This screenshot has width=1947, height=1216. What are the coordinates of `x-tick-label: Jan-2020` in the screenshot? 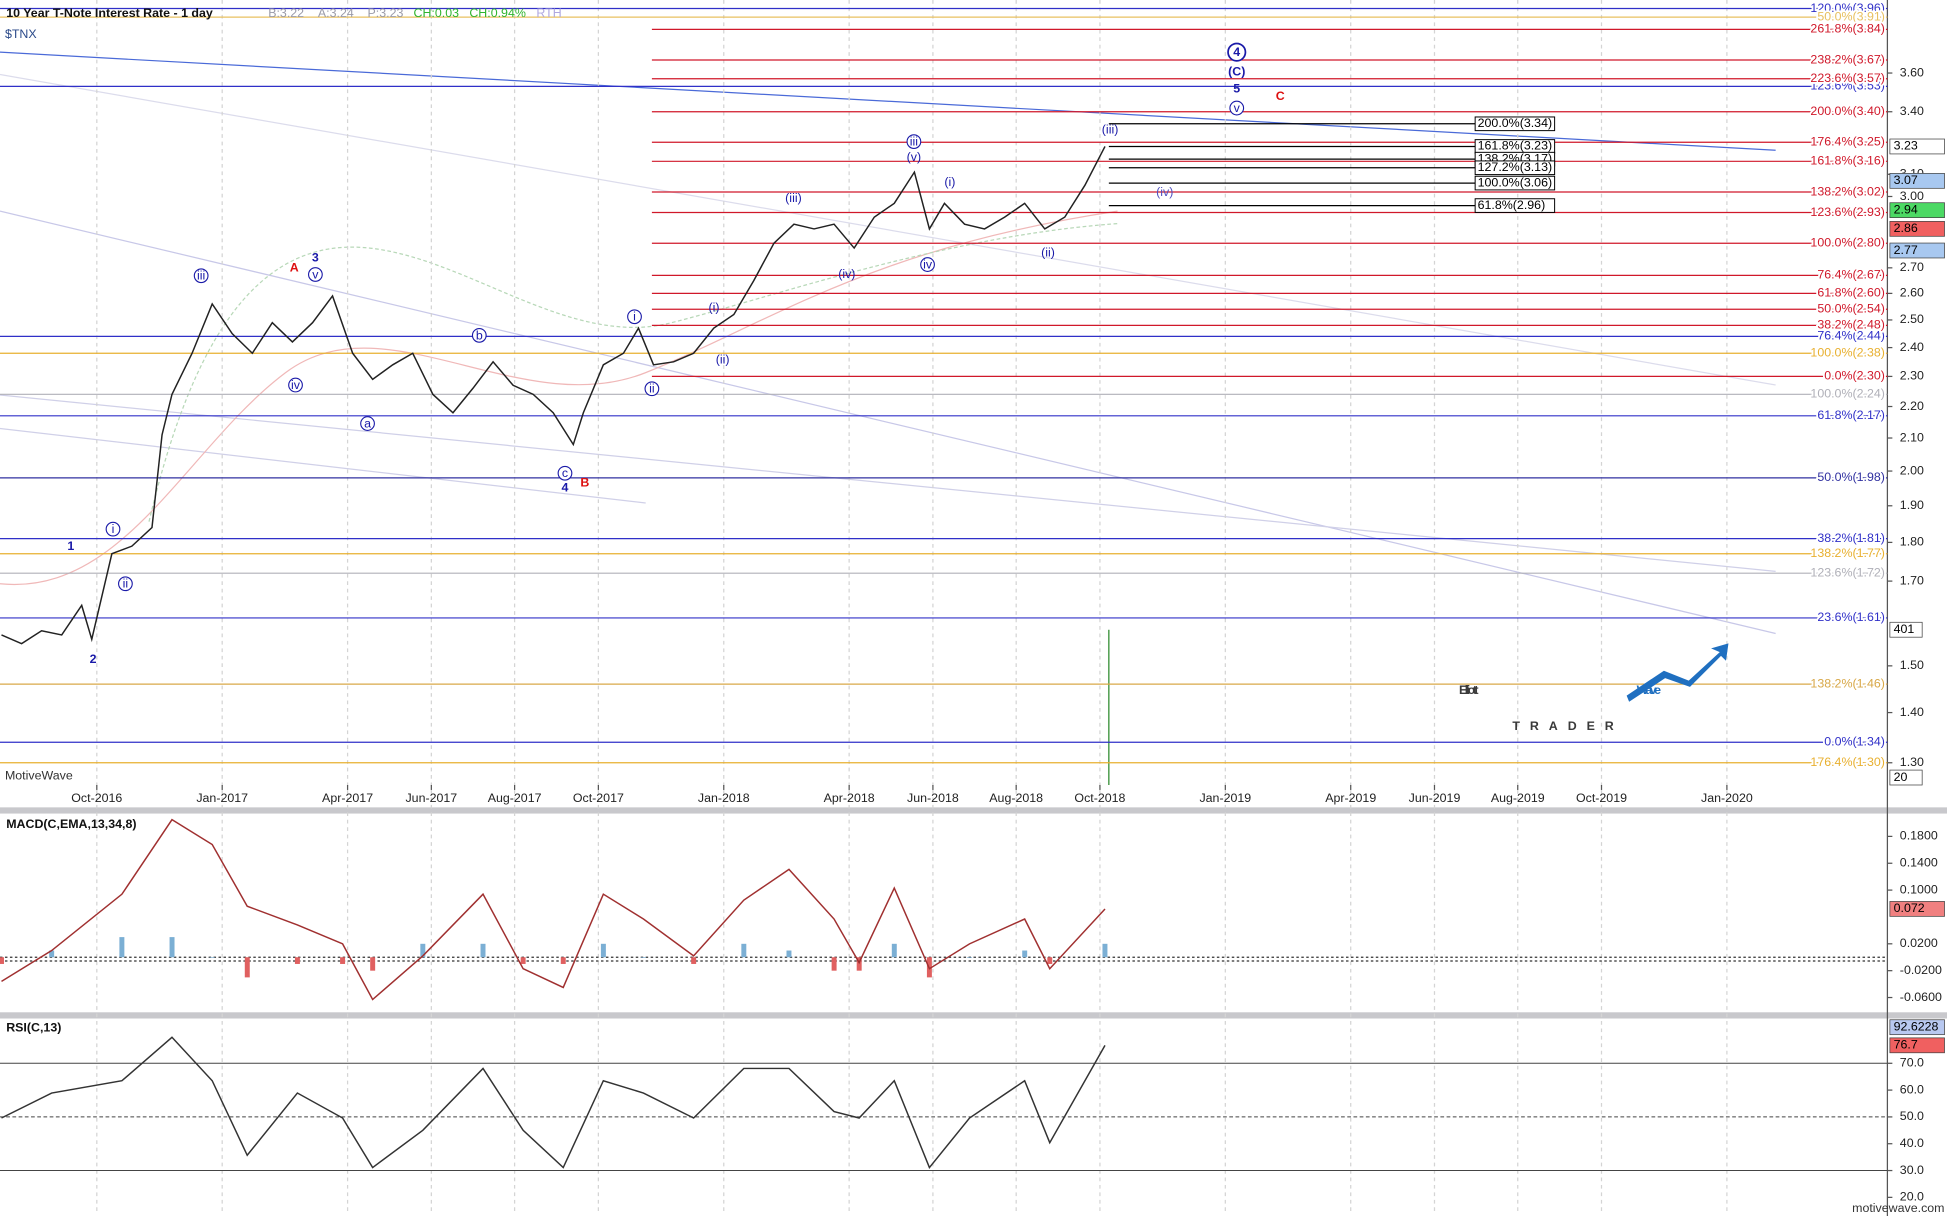 It's located at (1727, 798).